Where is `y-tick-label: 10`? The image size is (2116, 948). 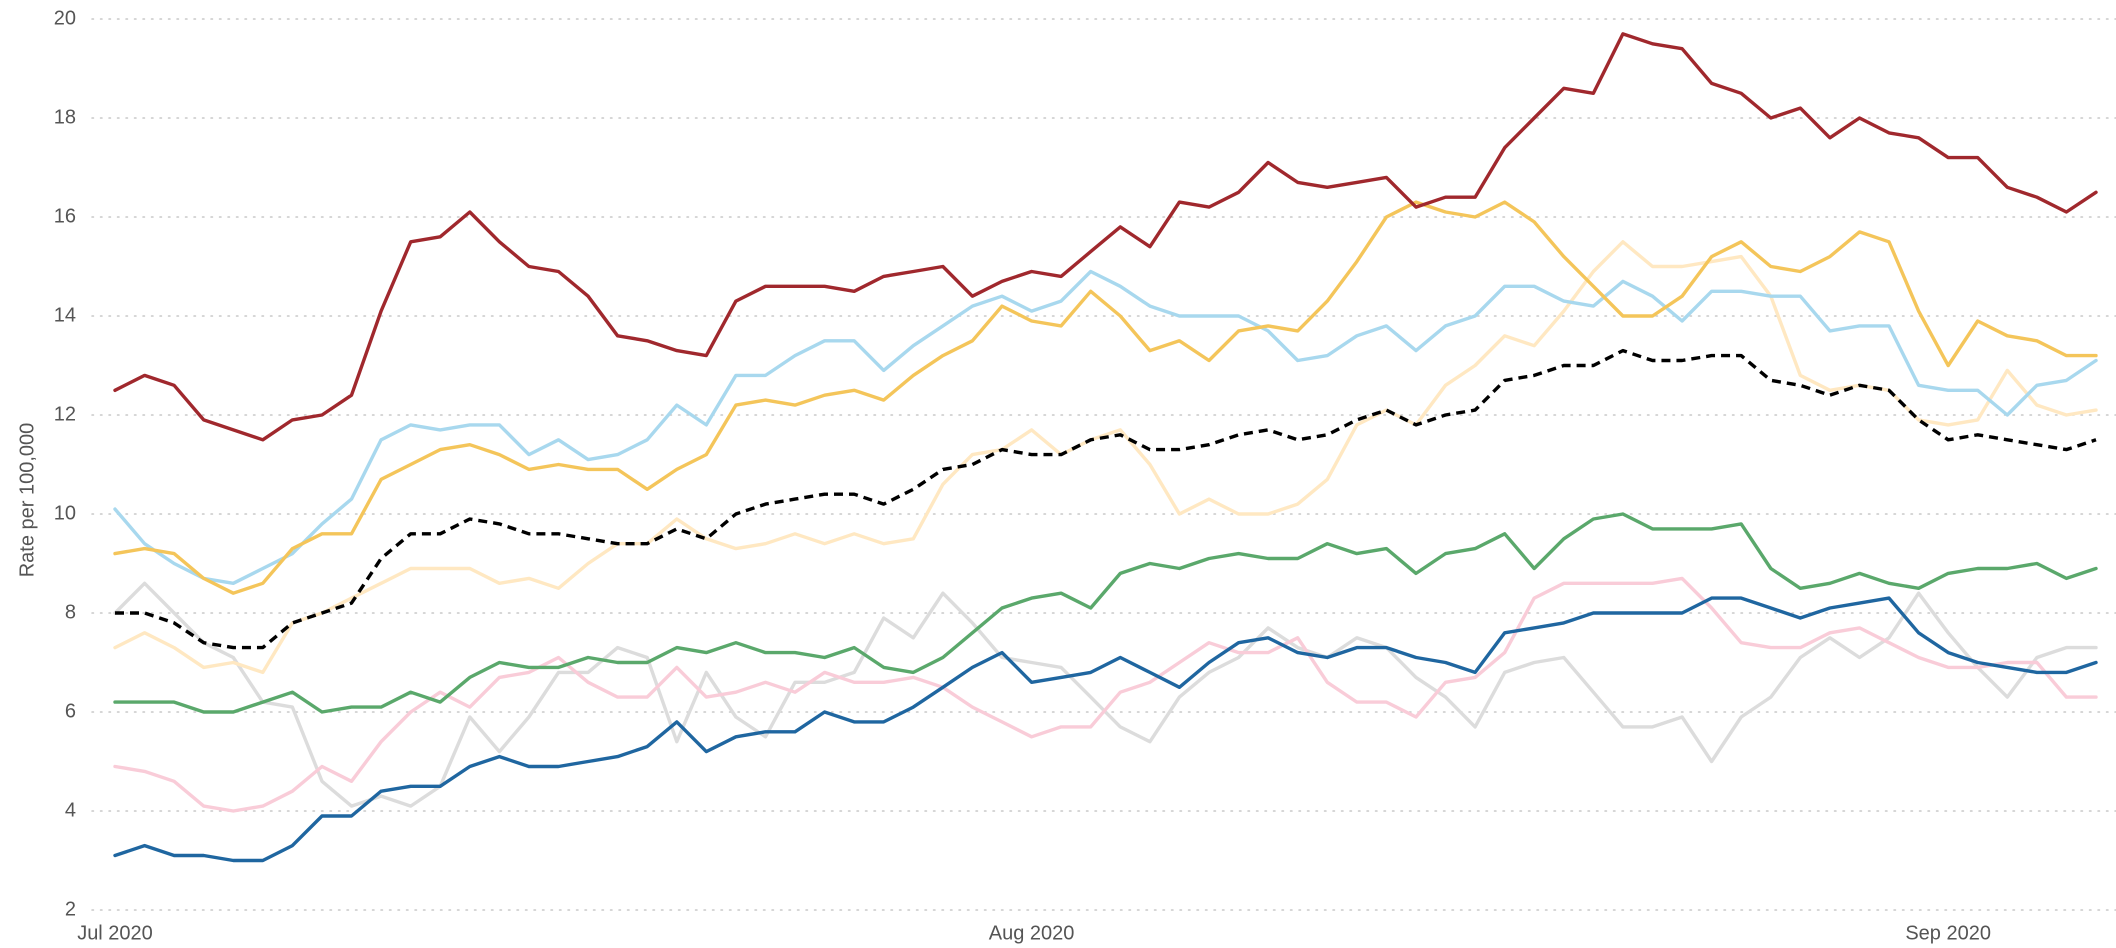 y-tick-label: 10 is located at coordinates (65, 513).